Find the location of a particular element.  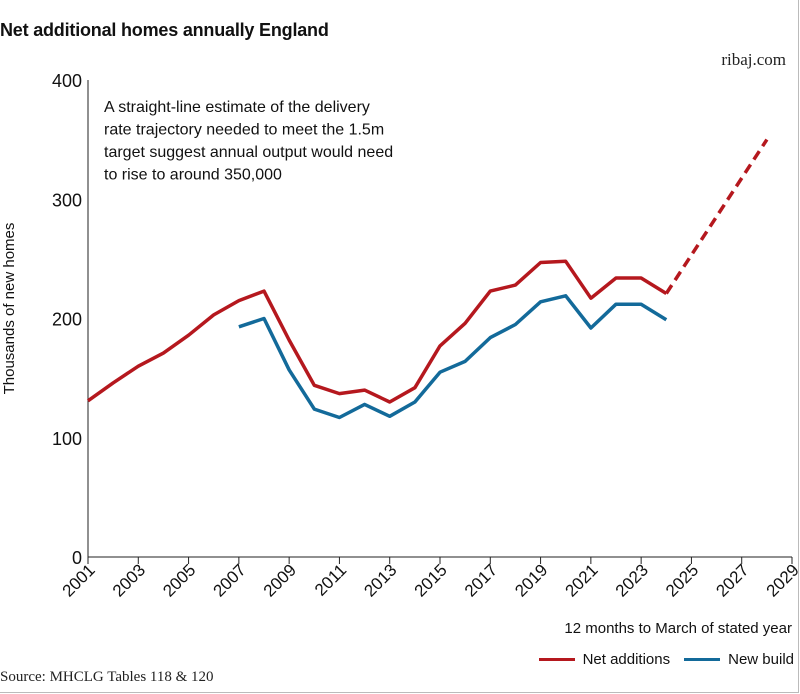

legend-label-new-build: New build is located at coordinates (761, 659).